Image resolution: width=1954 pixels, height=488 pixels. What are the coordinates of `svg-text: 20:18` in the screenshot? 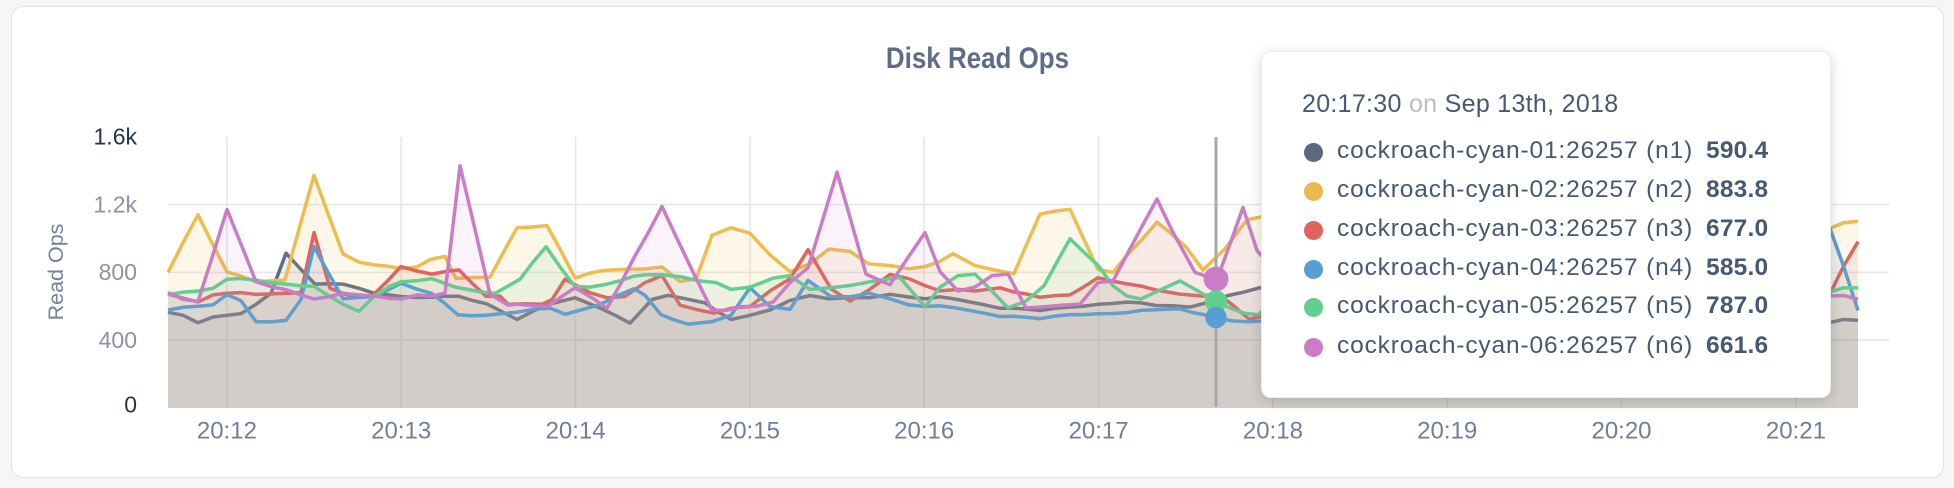 It's located at (1273, 431).